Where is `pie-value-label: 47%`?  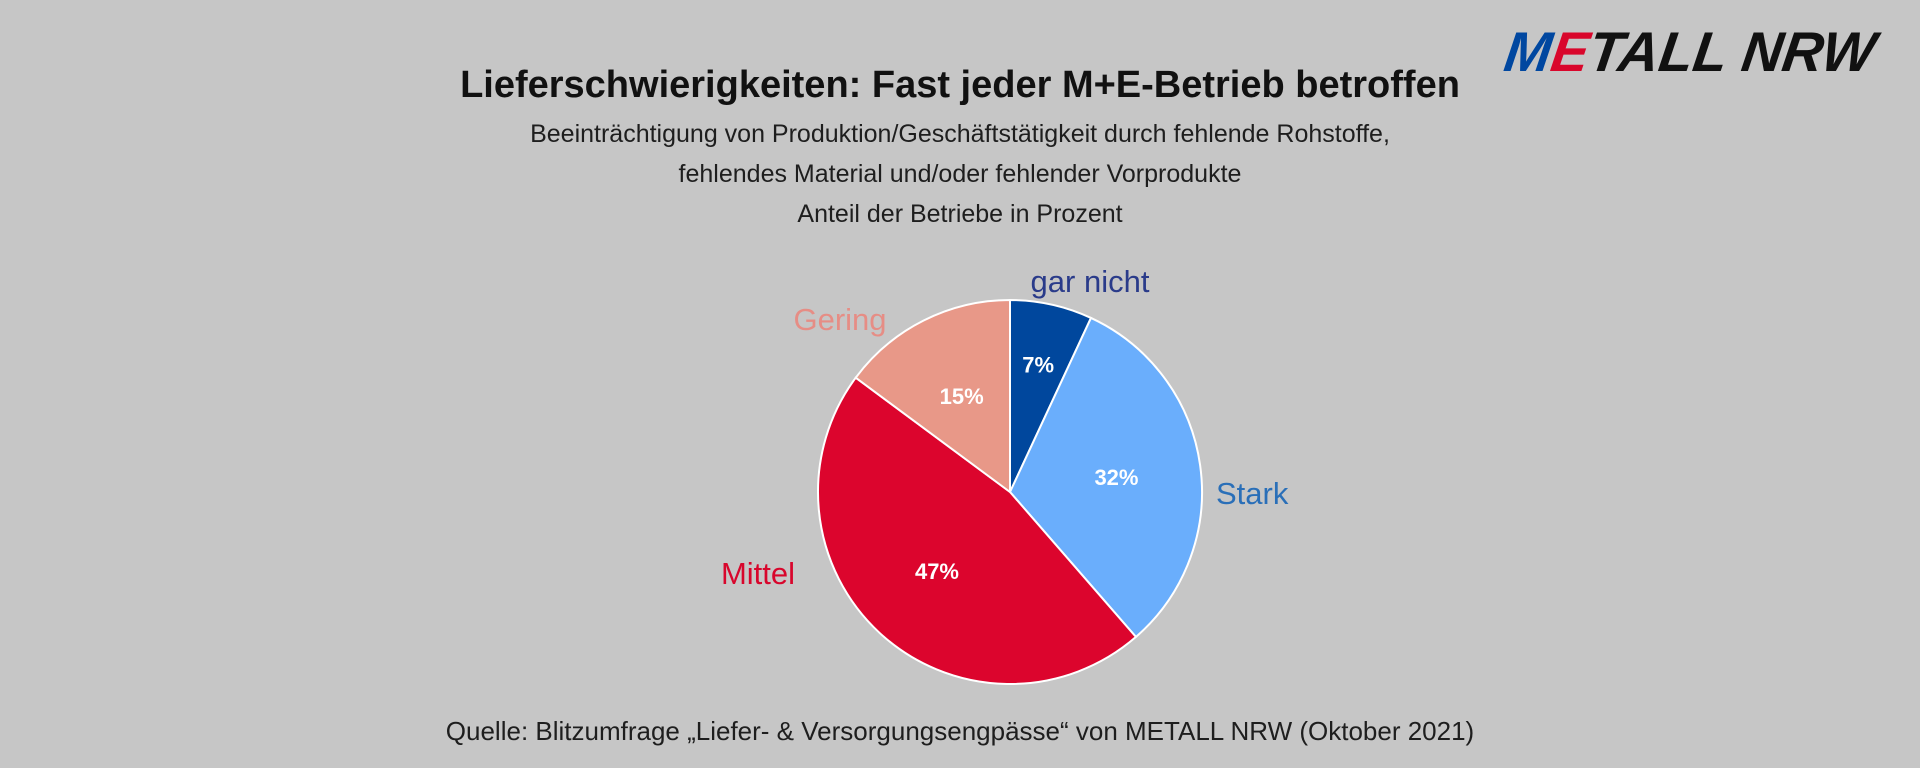
pie-value-label: 47% is located at coordinates (937, 571).